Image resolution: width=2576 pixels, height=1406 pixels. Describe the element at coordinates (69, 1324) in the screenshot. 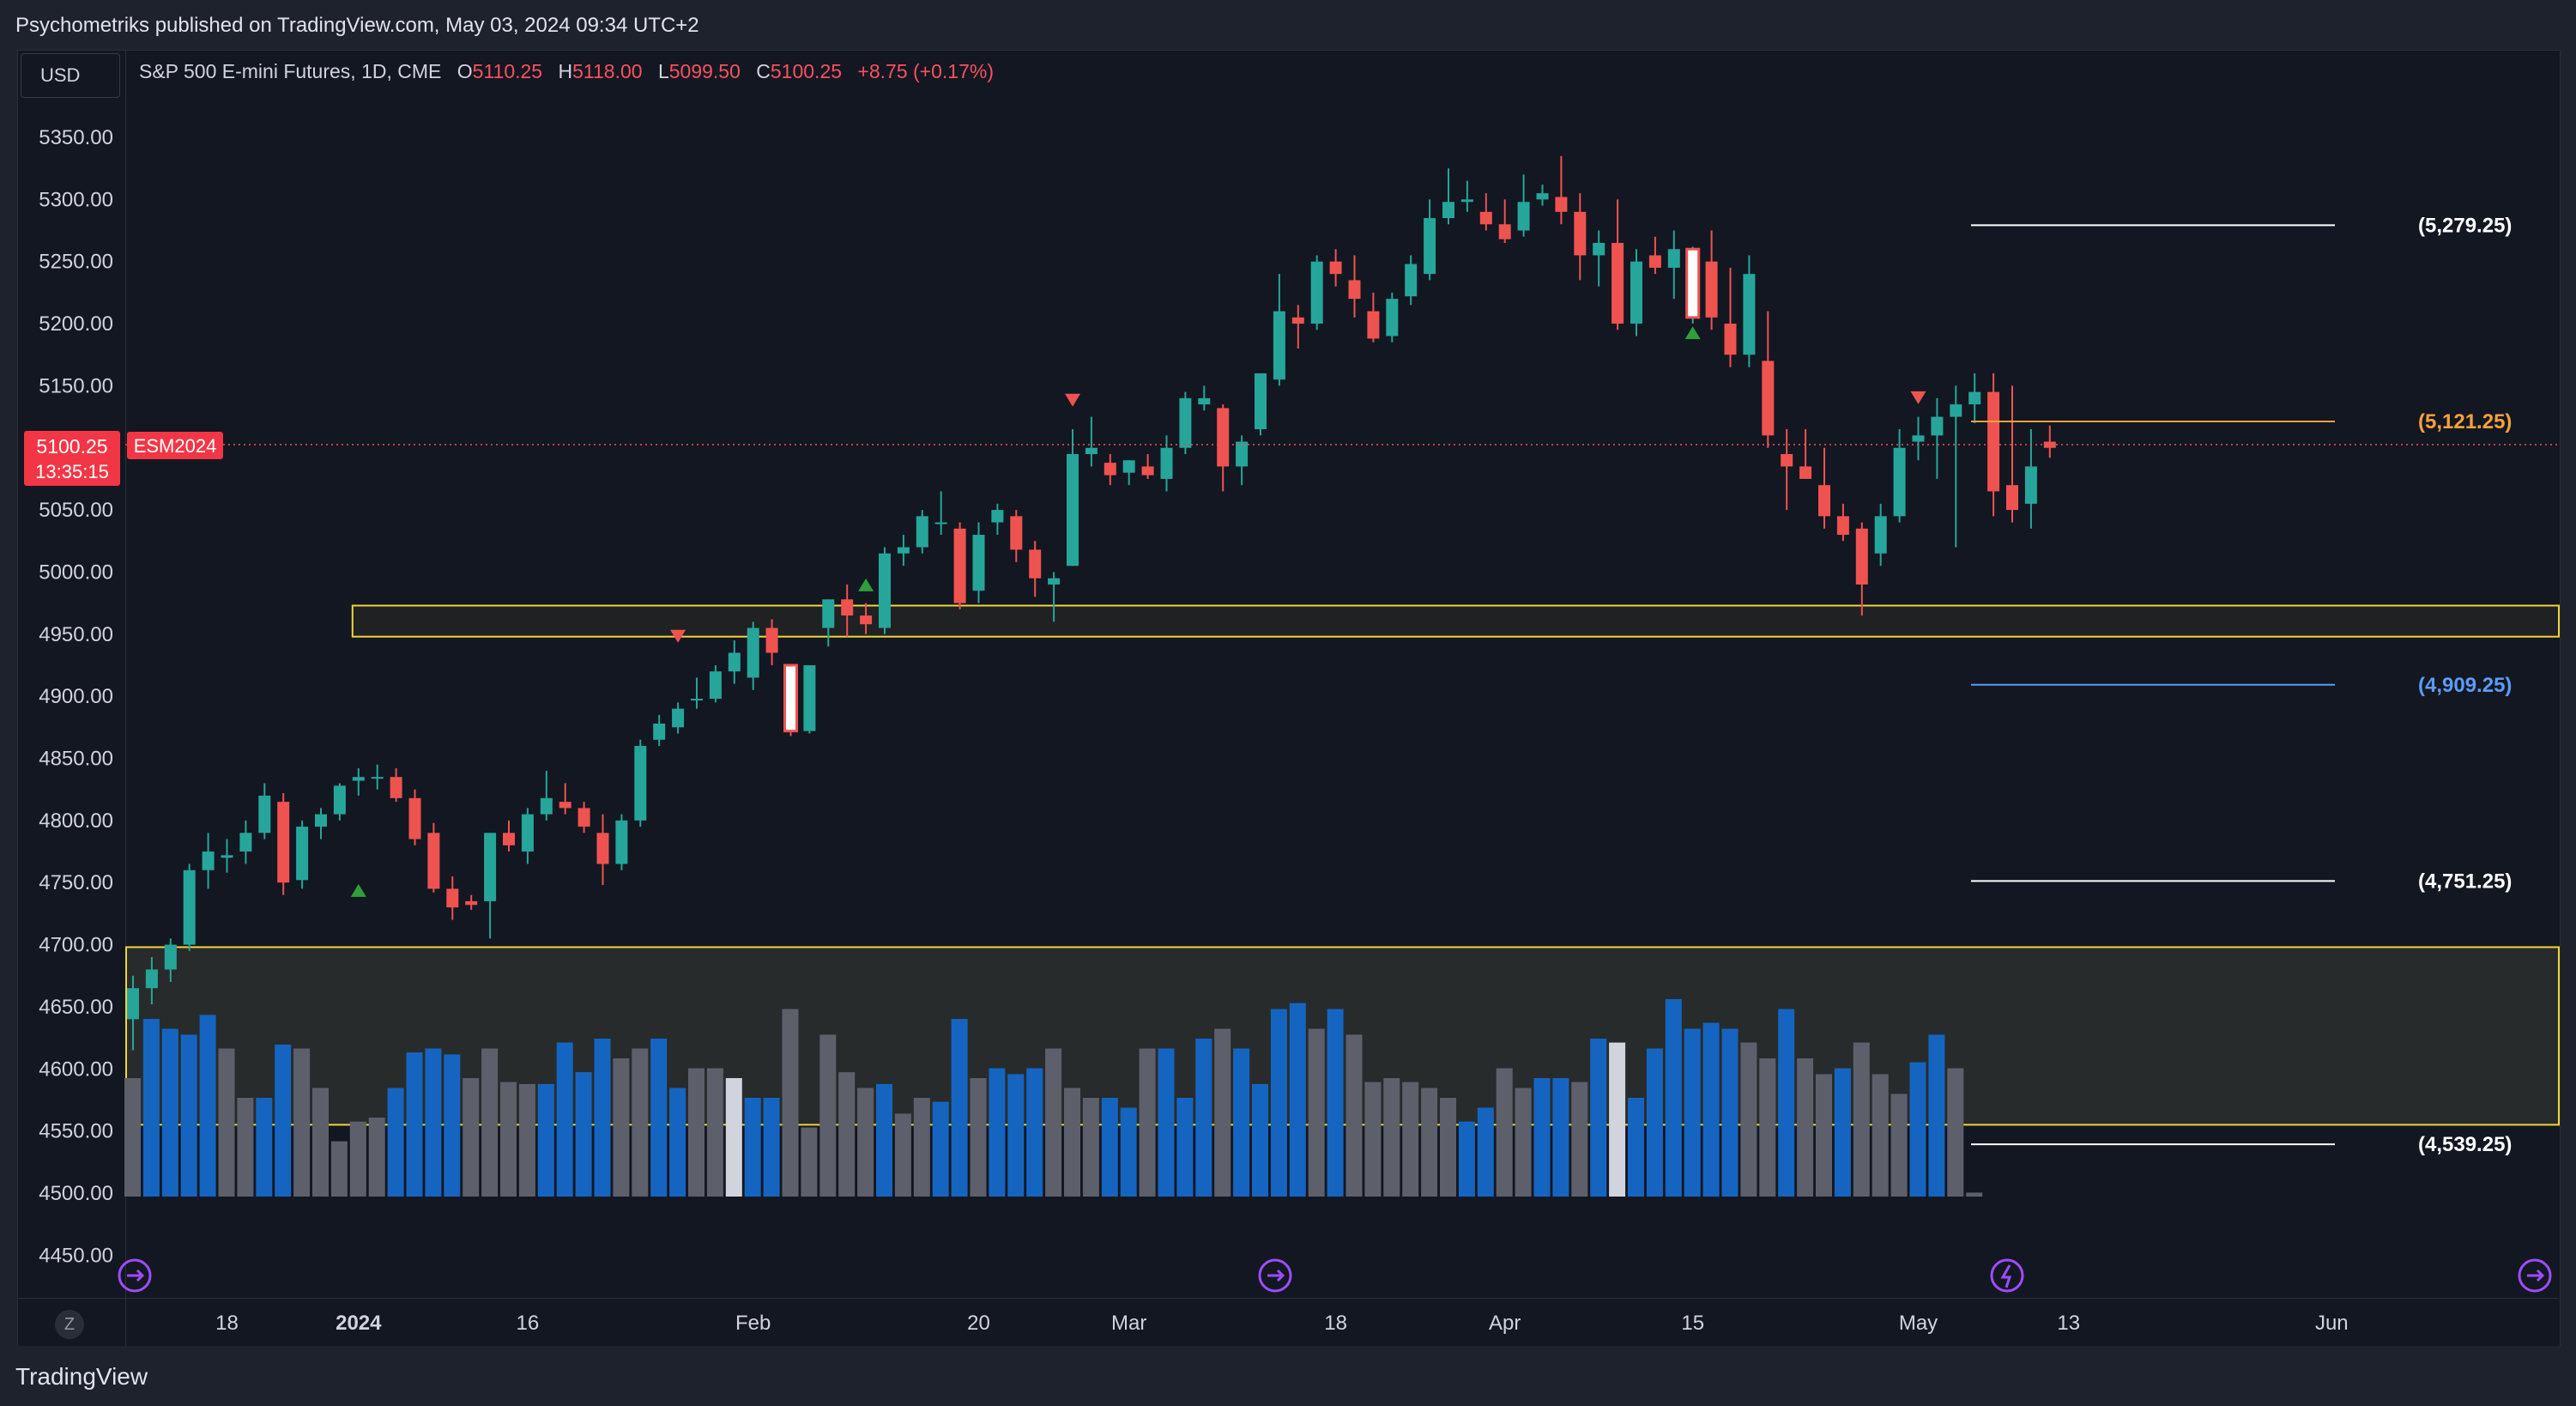

I see `auto-scale-button: Z` at that location.